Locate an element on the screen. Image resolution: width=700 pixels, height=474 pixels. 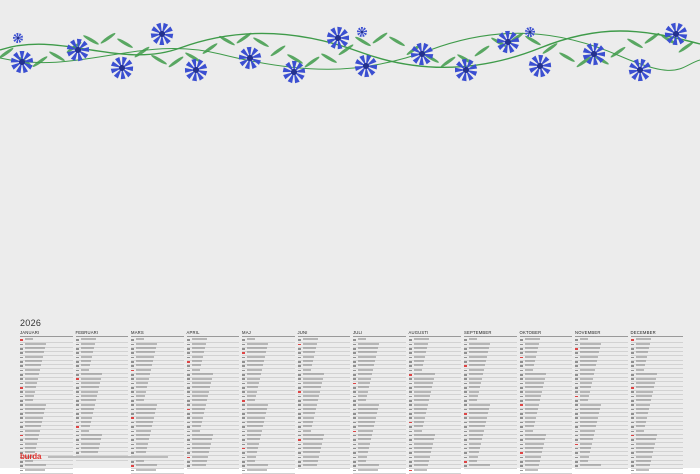
month-name: AUGUSTI is located at coordinates (434, 333).